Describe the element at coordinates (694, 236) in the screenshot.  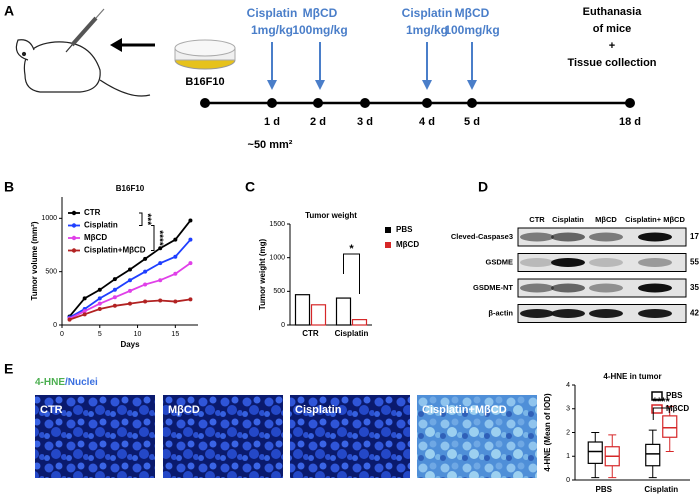
I see `blot-kda: 17` at that location.